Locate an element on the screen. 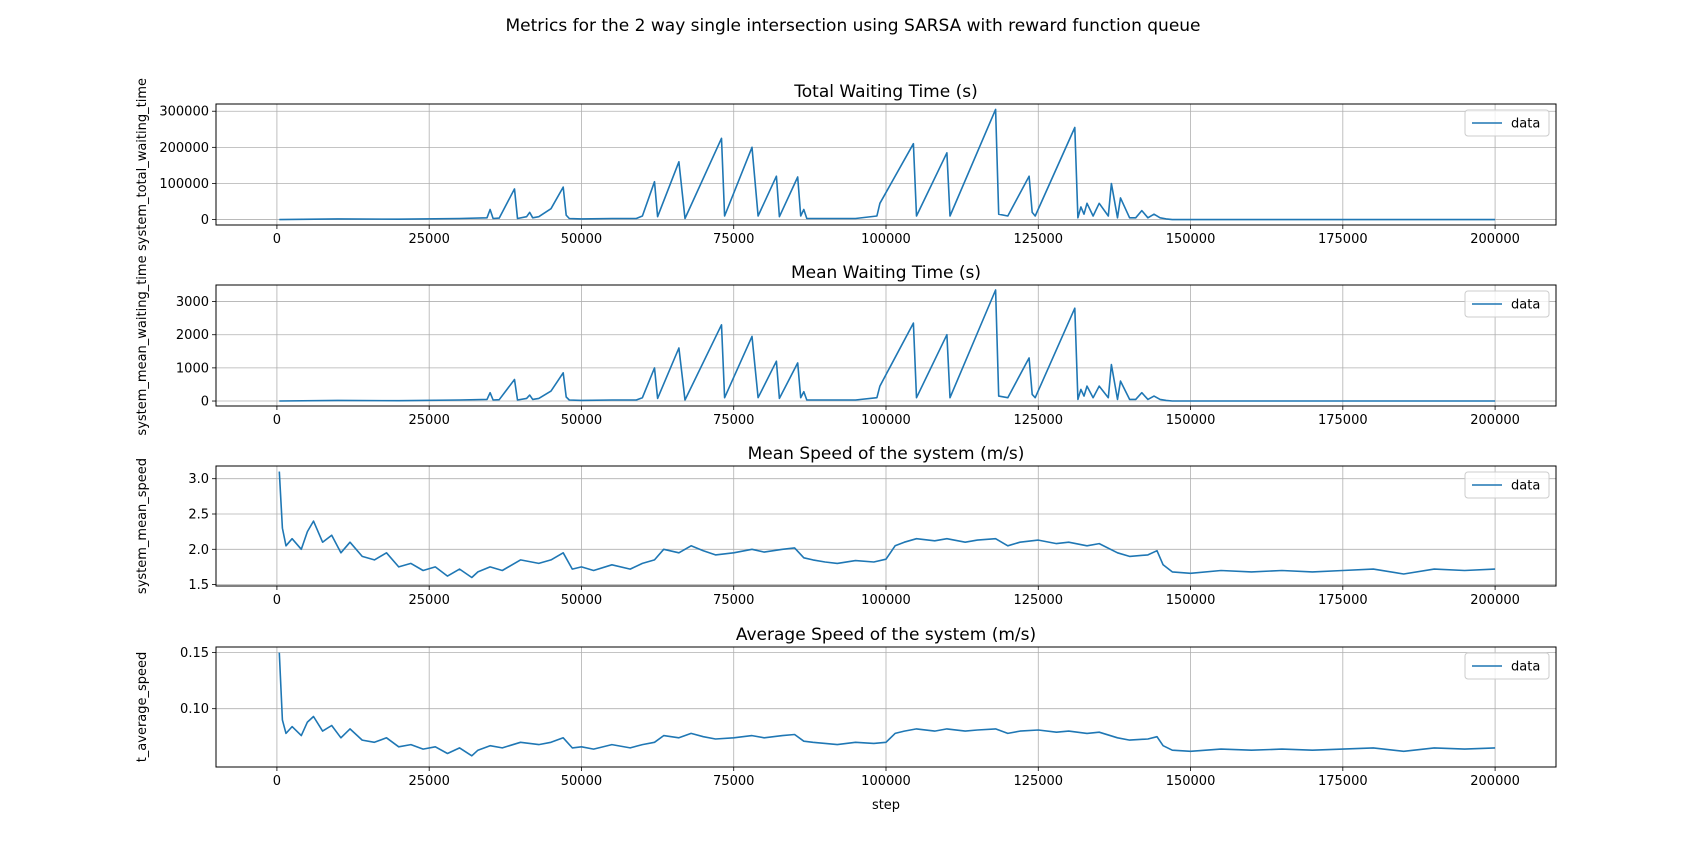  y-axis-label: system_mean_speed is located at coordinates (142, 526).